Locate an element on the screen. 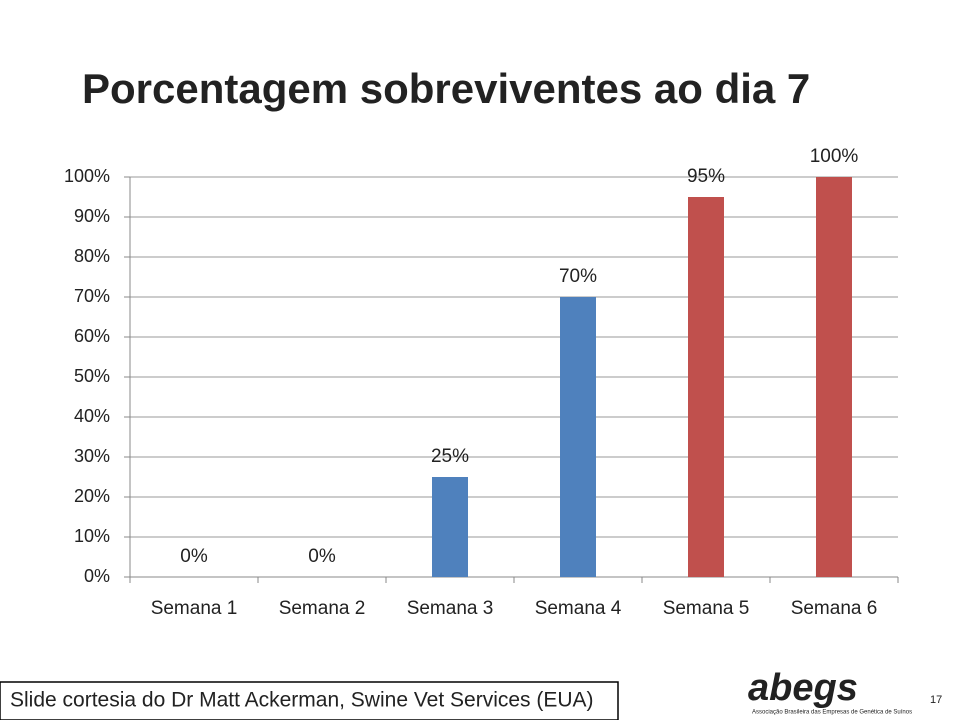  page-number: 17 is located at coordinates (936, 700).